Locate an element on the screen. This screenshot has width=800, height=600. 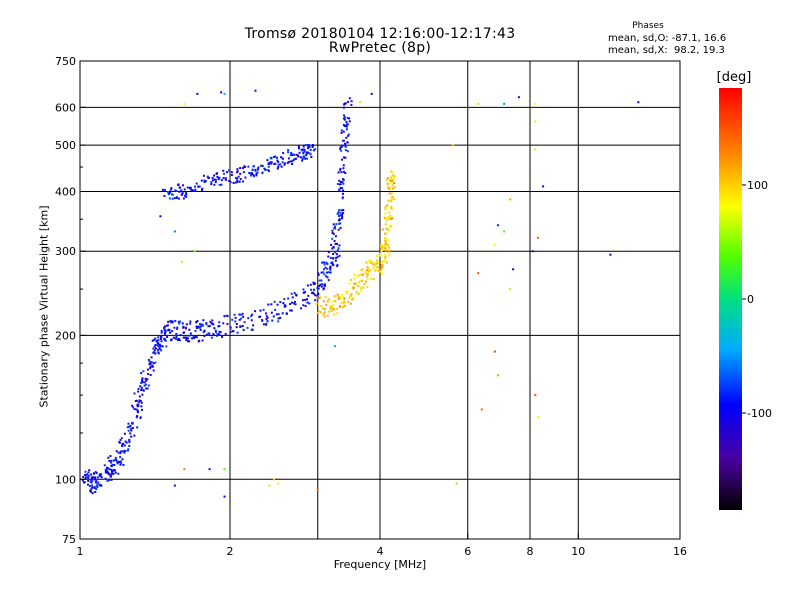
colorbar-tick-label: 100 is located at coordinates (757, 185).